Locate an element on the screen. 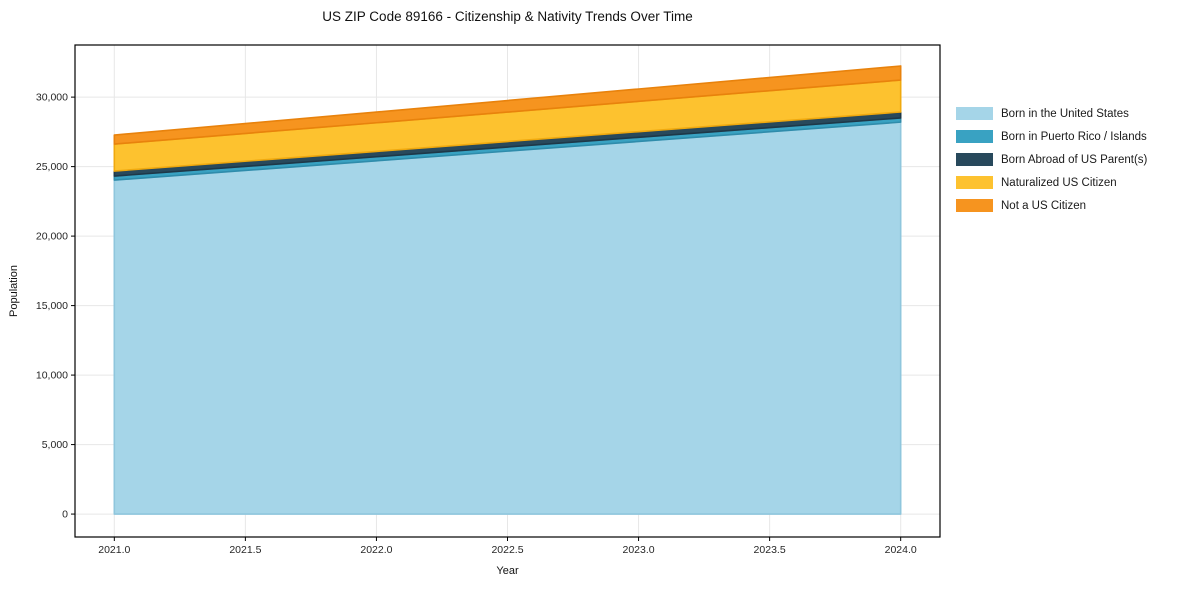  x-tick-label: 2023.0 is located at coordinates (638, 550).